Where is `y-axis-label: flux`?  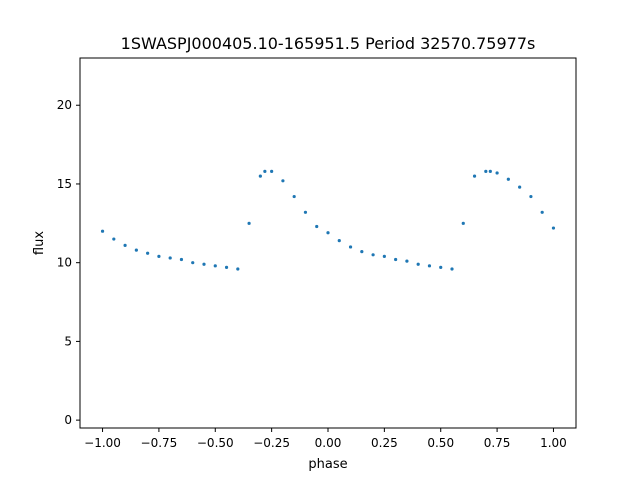
y-axis-label: flux is located at coordinates (39, 243).